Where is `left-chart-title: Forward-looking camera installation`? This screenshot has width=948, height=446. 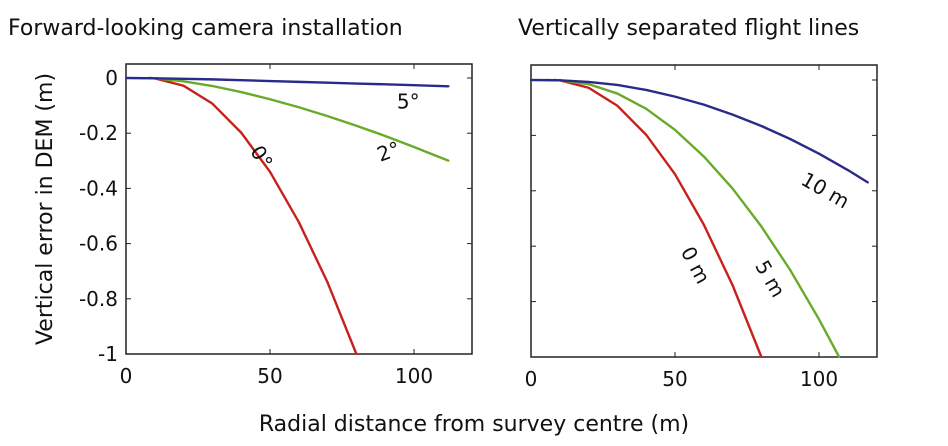
left-chart-title: Forward-looking camera installation is located at coordinates (205, 28).